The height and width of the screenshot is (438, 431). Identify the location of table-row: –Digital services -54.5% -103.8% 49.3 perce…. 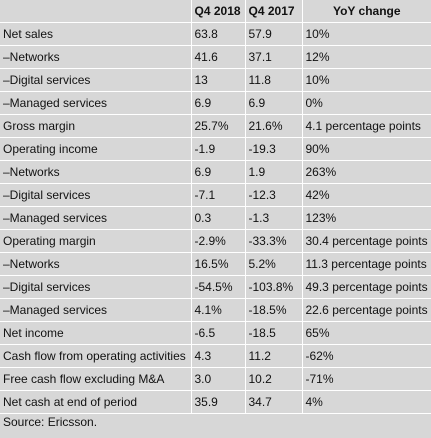
(215, 287).